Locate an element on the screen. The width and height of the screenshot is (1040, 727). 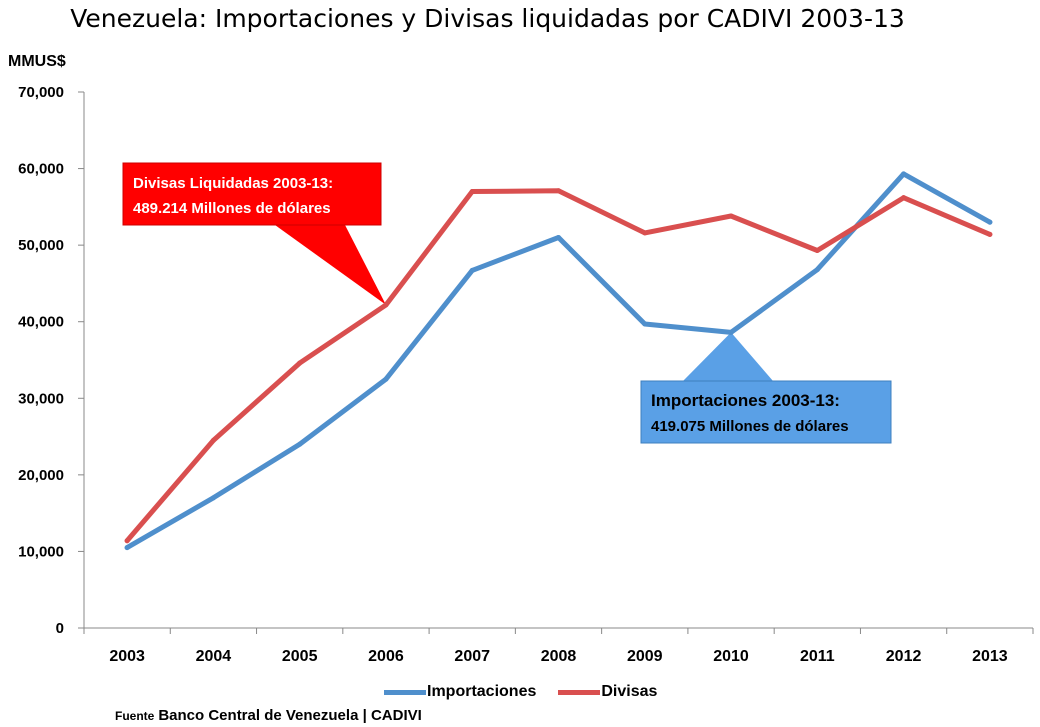
y-tick-label: 20,000 is located at coordinates (41, 475).